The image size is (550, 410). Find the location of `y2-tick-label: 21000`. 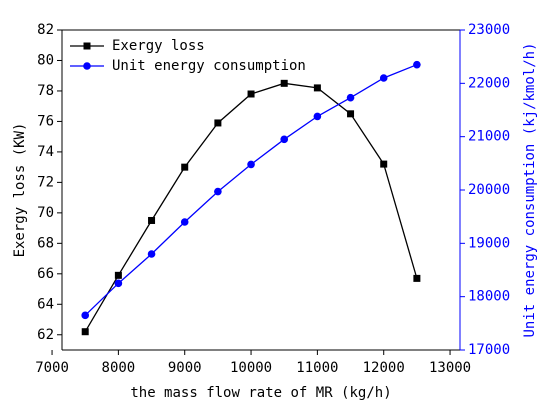

y2-tick-label: 21000 is located at coordinates (489, 137).